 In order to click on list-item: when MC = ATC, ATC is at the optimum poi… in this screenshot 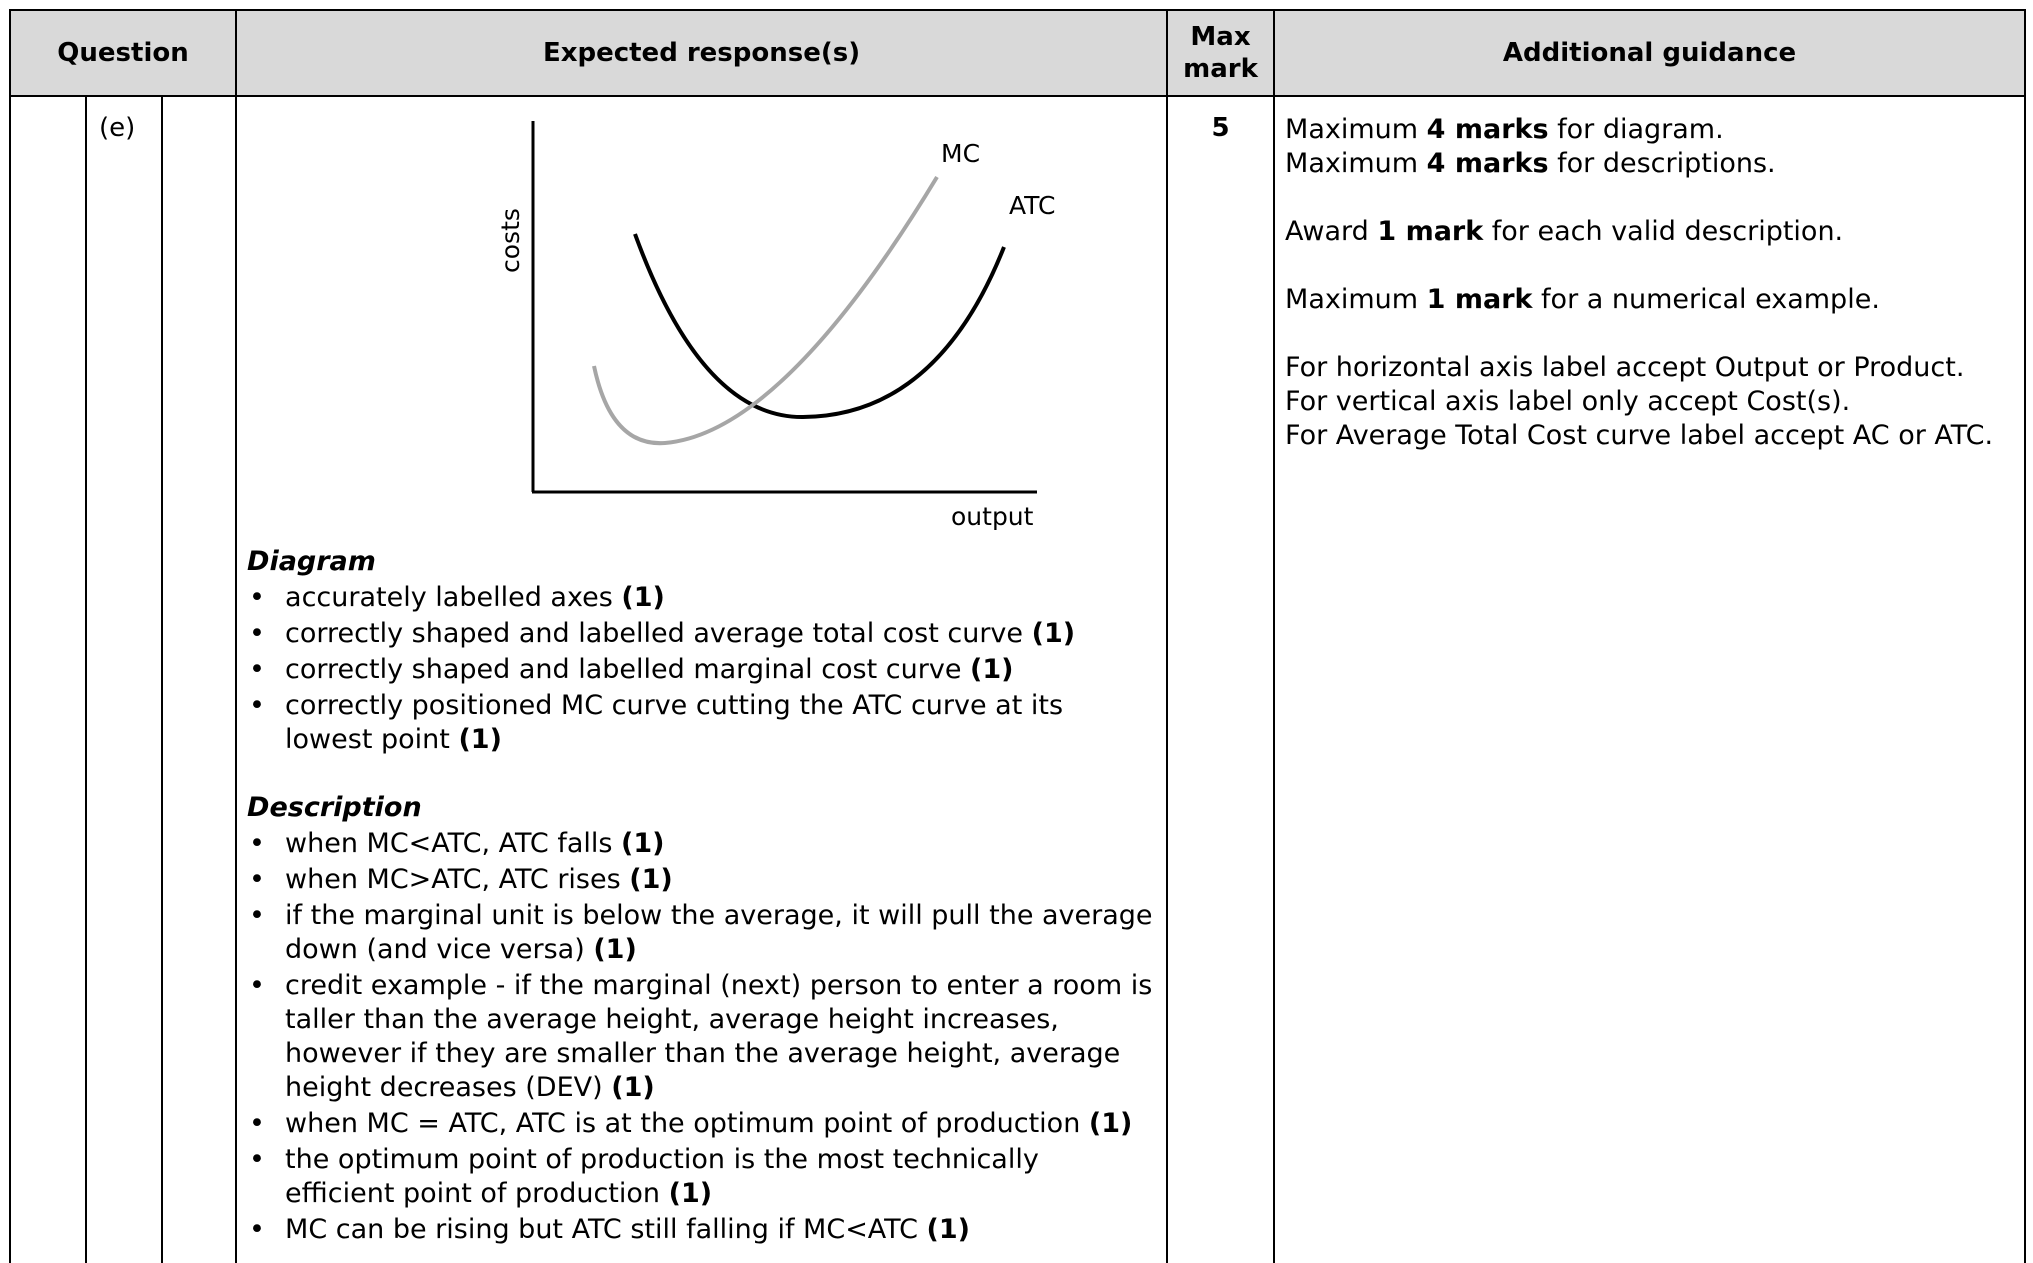, I will do `click(701, 1124)`.